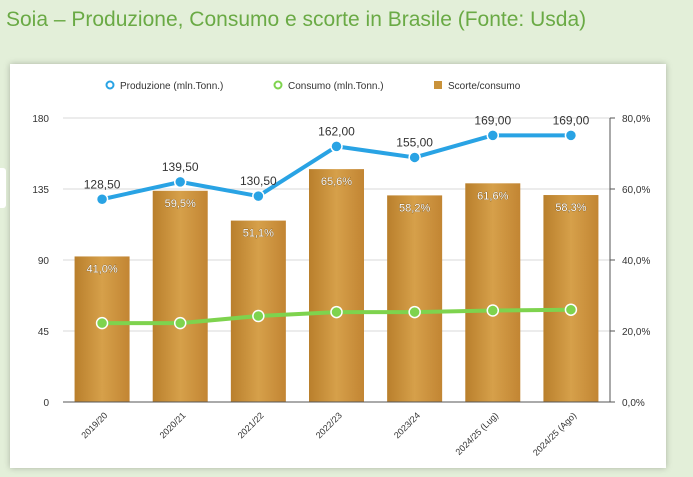 Image resolution: width=693 pixels, height=477 pixels. Describe the element at coordinates (336, 182) in the screenshot. I see `bar-value-label: 65,6%` at that location.